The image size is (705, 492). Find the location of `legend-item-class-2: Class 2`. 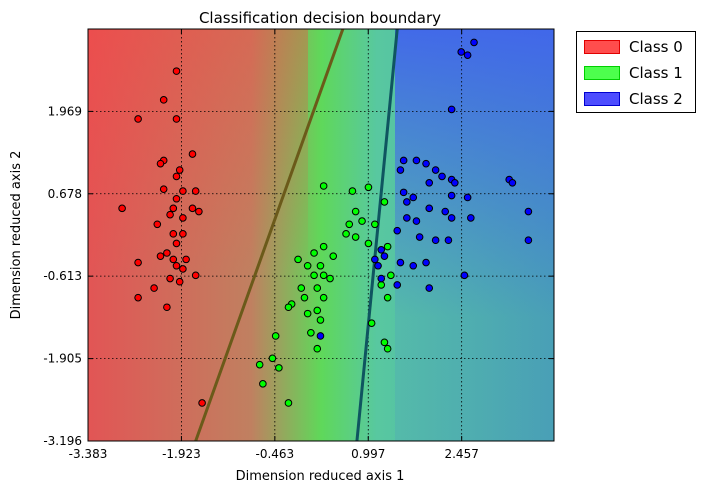

legend-item-class-2: Class 2 is located at coordinates (633, 99).